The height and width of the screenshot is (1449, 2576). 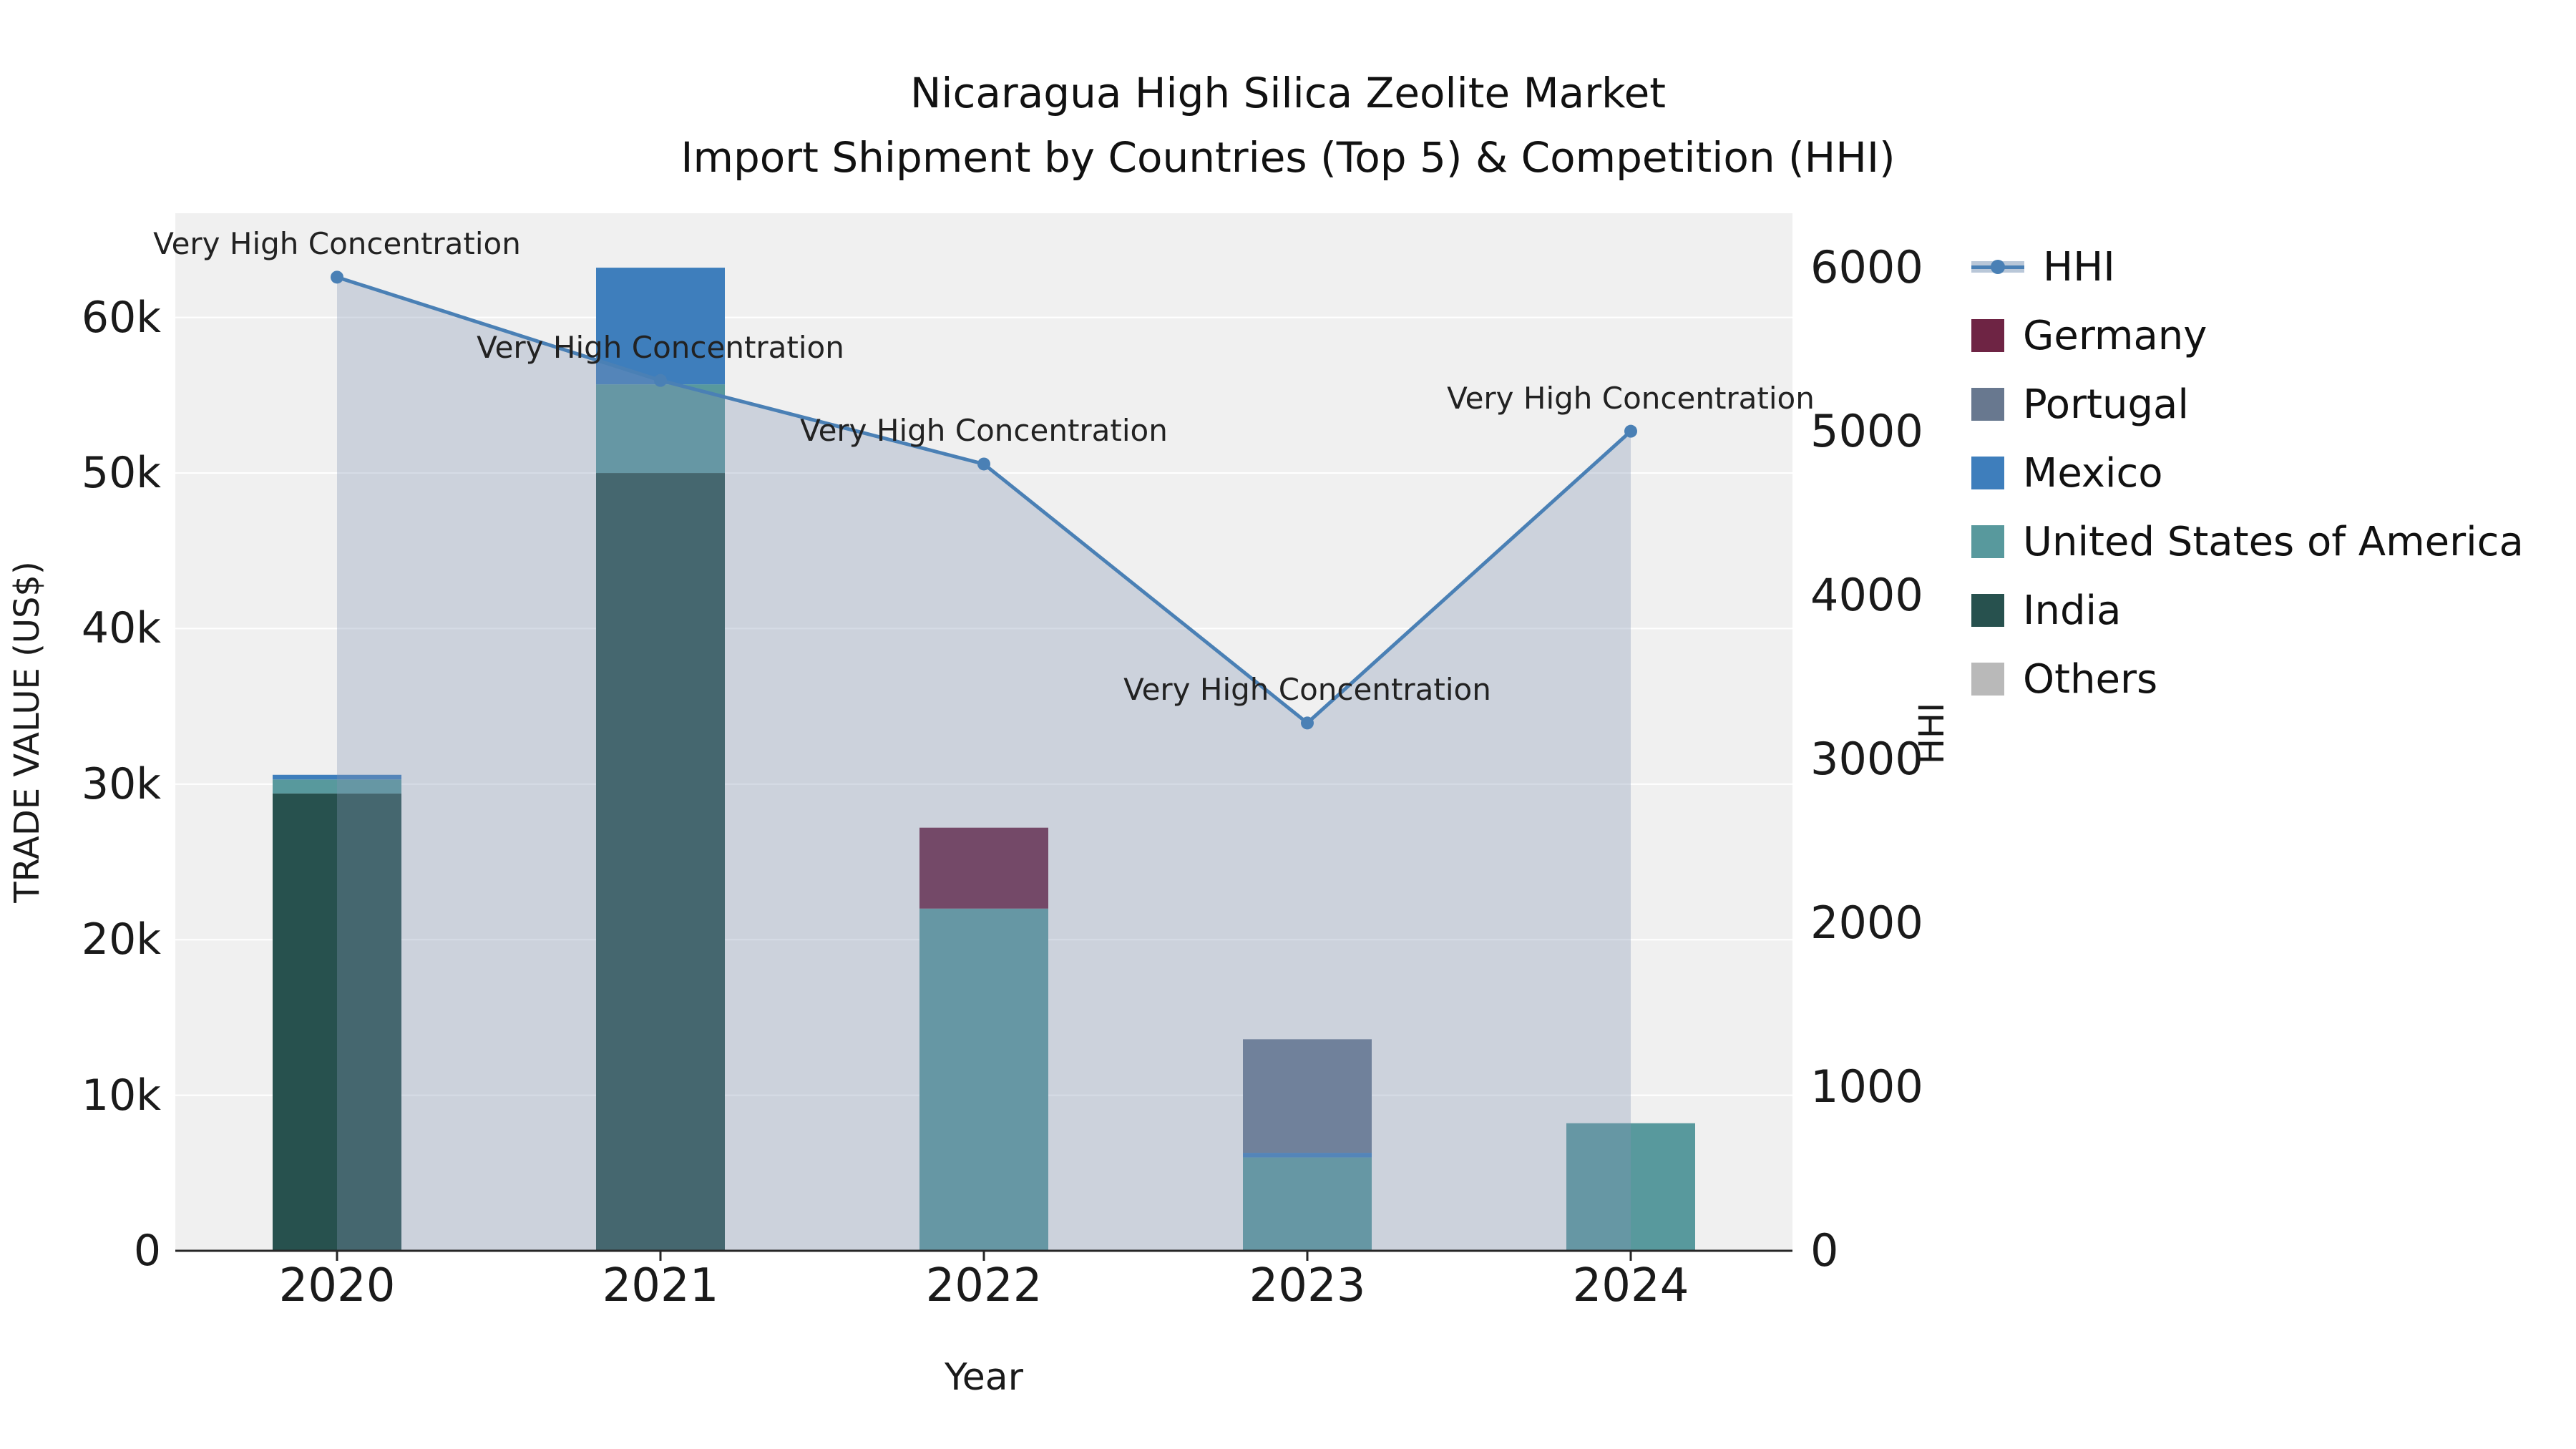 I want to click on bar-segment-india-2021, so click(x=660, y=862).